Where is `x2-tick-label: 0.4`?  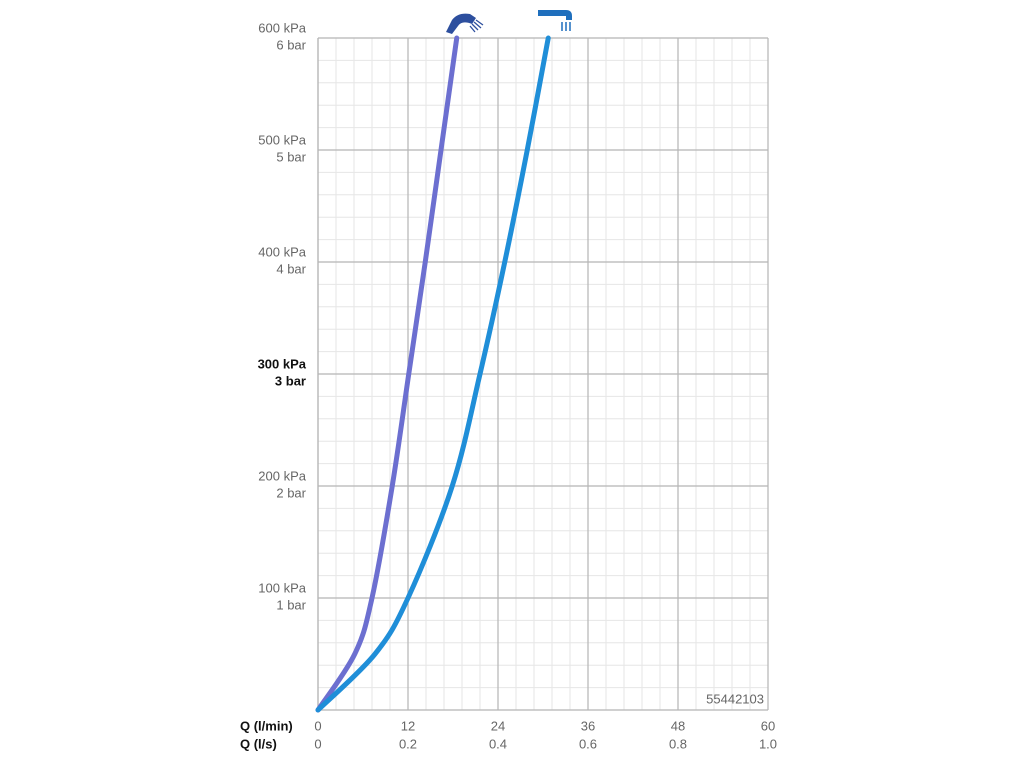
x2-tick-label: 0.4 is located at coordinates (498, 743).